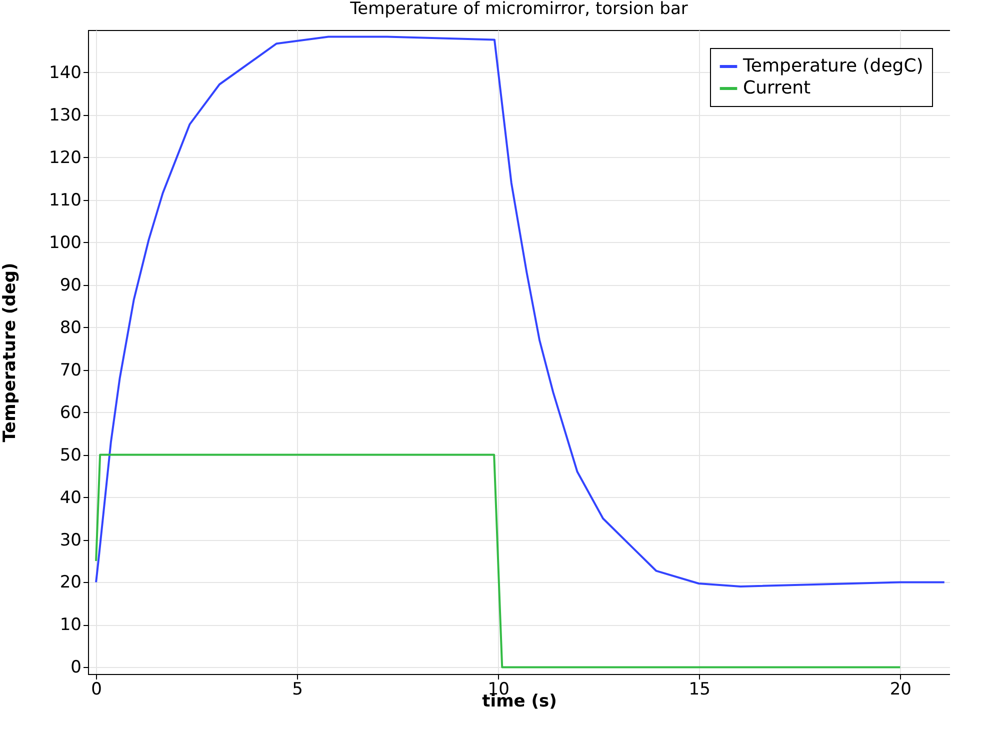 This screenshot has width=984, height=738. What do you see at coordinates (71, 498) in the screenshot?
I see `y-tick-label: 40` at bounding box center [71, 498].